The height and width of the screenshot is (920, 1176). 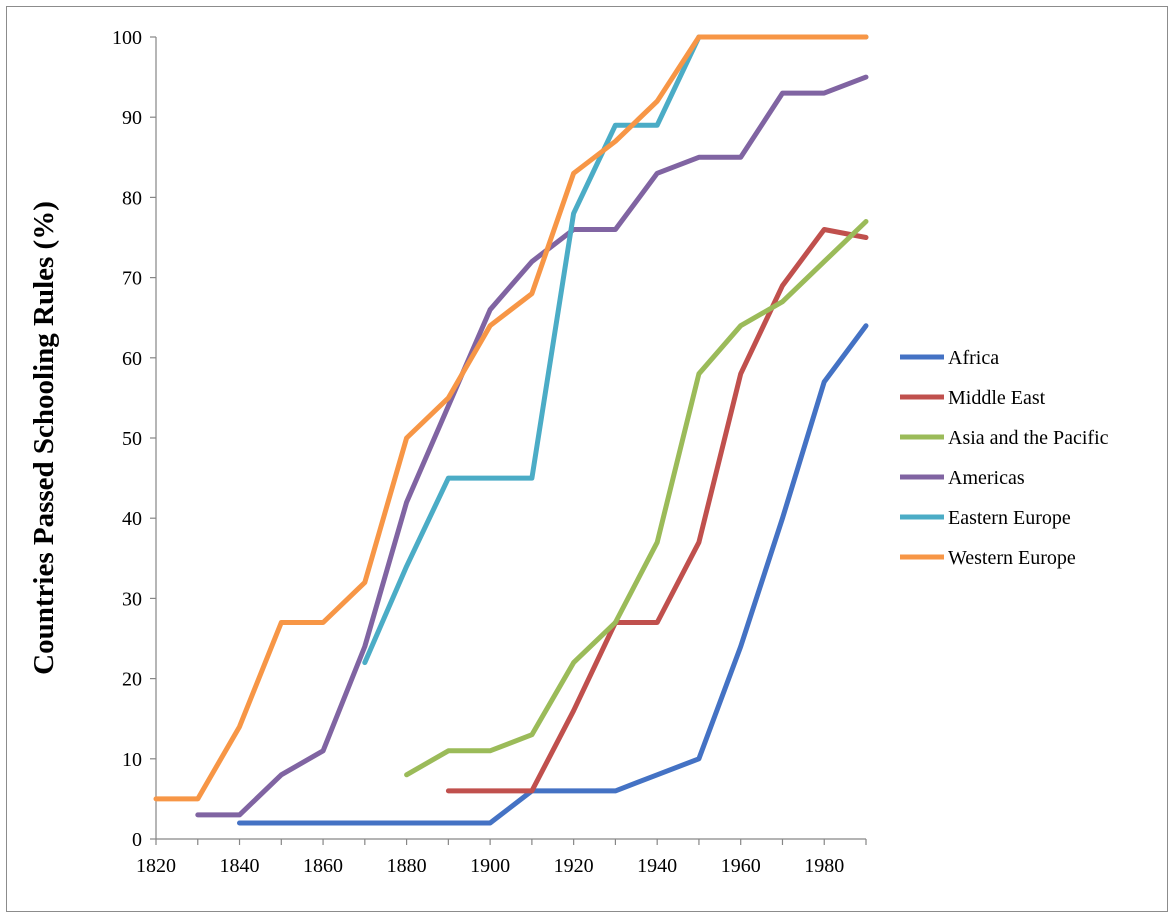 I want to click on x-tick-label: 1860, so click(x=323, y=866).